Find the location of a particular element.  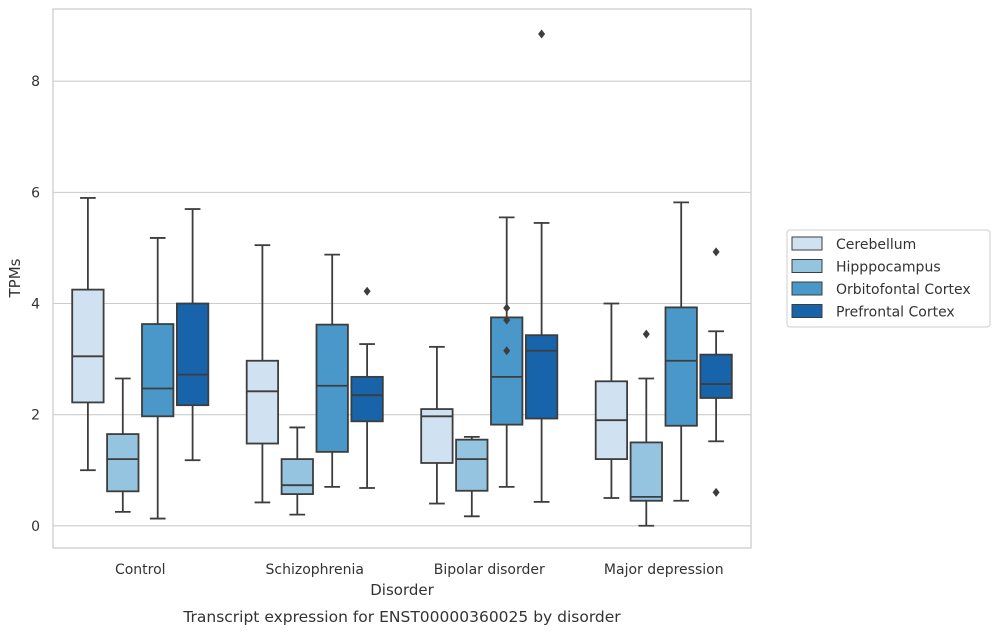

y-axis-ticks: 0 2 4 6 8 is located at coordinates (35, 304).